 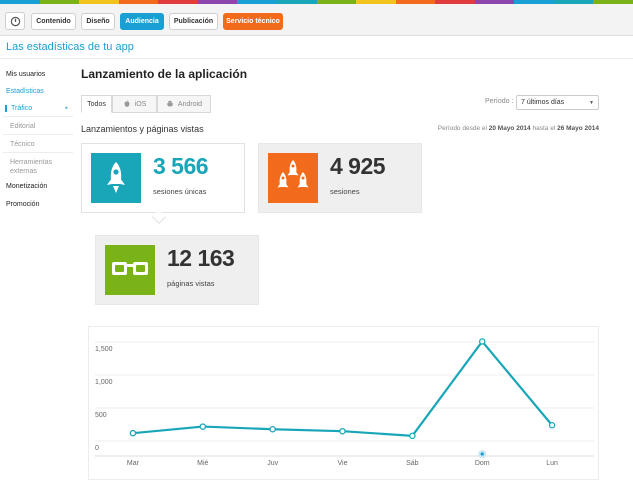 What do you see at coordinates (31, 167) in the screenshot?
I see `sidebar-subitem-herramientas-externas: Herramientas externas` at bounding box center [31, 167].